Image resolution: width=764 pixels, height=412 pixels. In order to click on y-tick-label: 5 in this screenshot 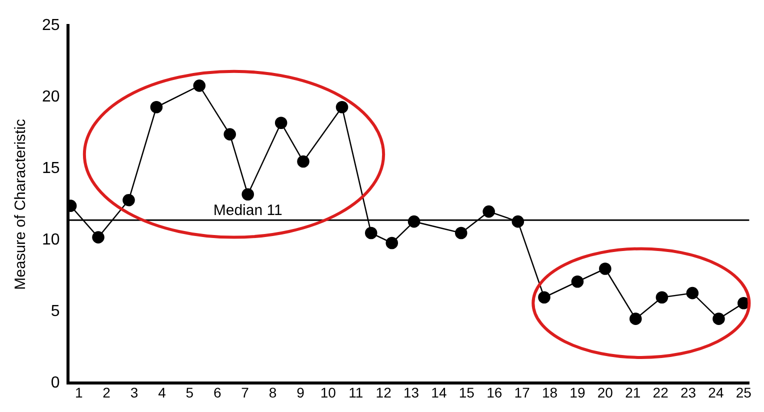, I will do `click(55, 311)`.